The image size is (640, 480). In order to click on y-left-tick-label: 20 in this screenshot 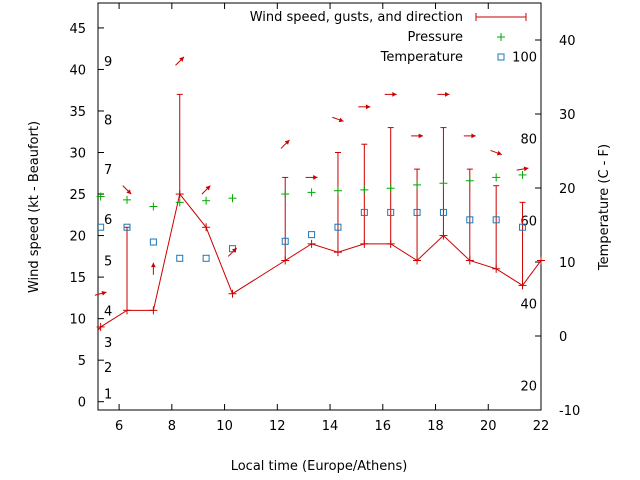, I will do `click(77, 237)`.